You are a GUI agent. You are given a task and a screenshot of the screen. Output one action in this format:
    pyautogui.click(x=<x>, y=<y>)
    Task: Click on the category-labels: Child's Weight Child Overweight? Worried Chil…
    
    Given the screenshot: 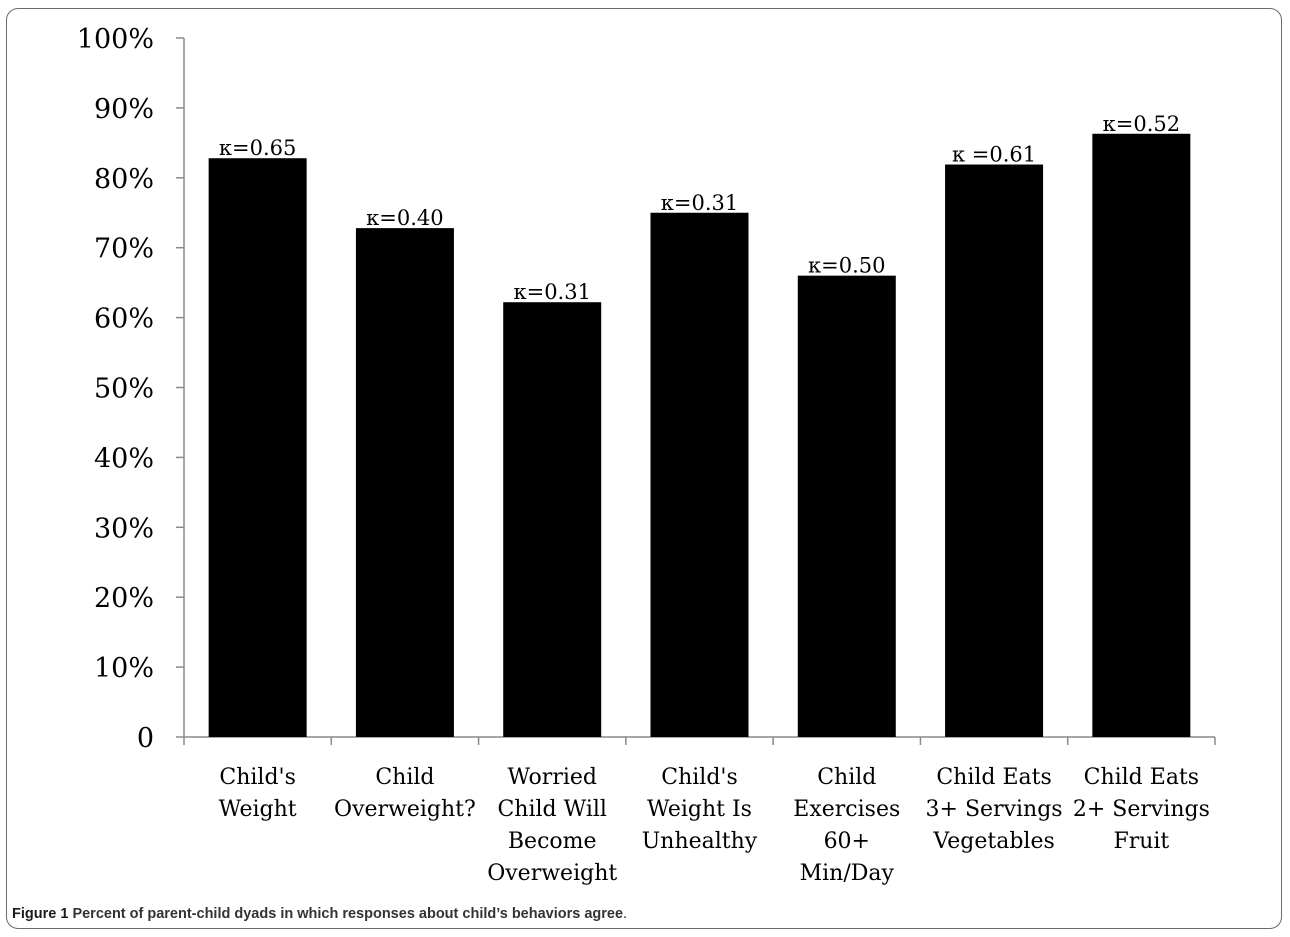 What is the action you would take?
    pyautogui.click(x=714, y=825)
    